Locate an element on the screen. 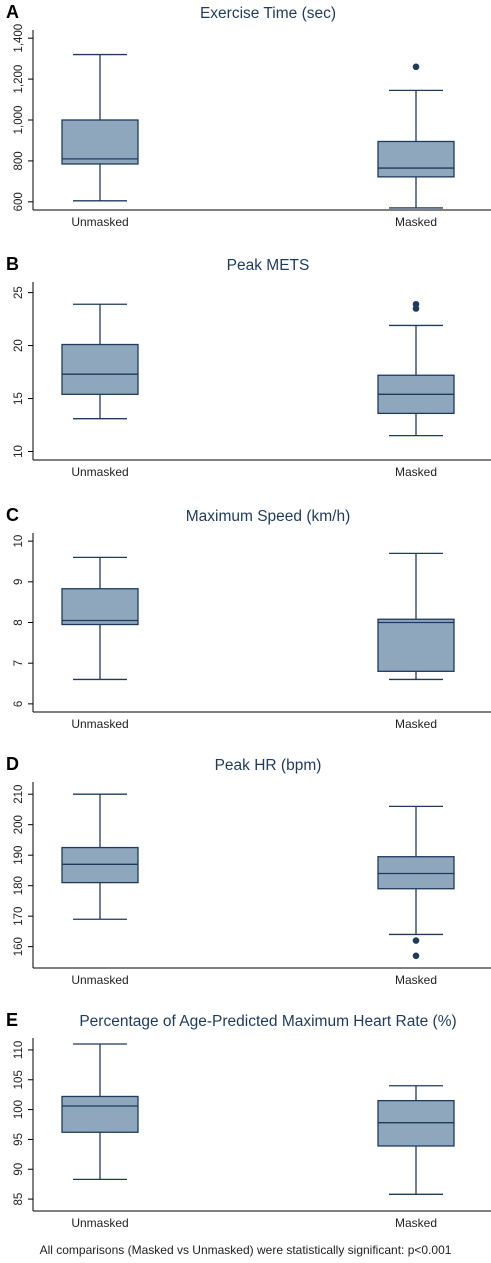  panel-a-letter: A is located at coordinates (12, 12).